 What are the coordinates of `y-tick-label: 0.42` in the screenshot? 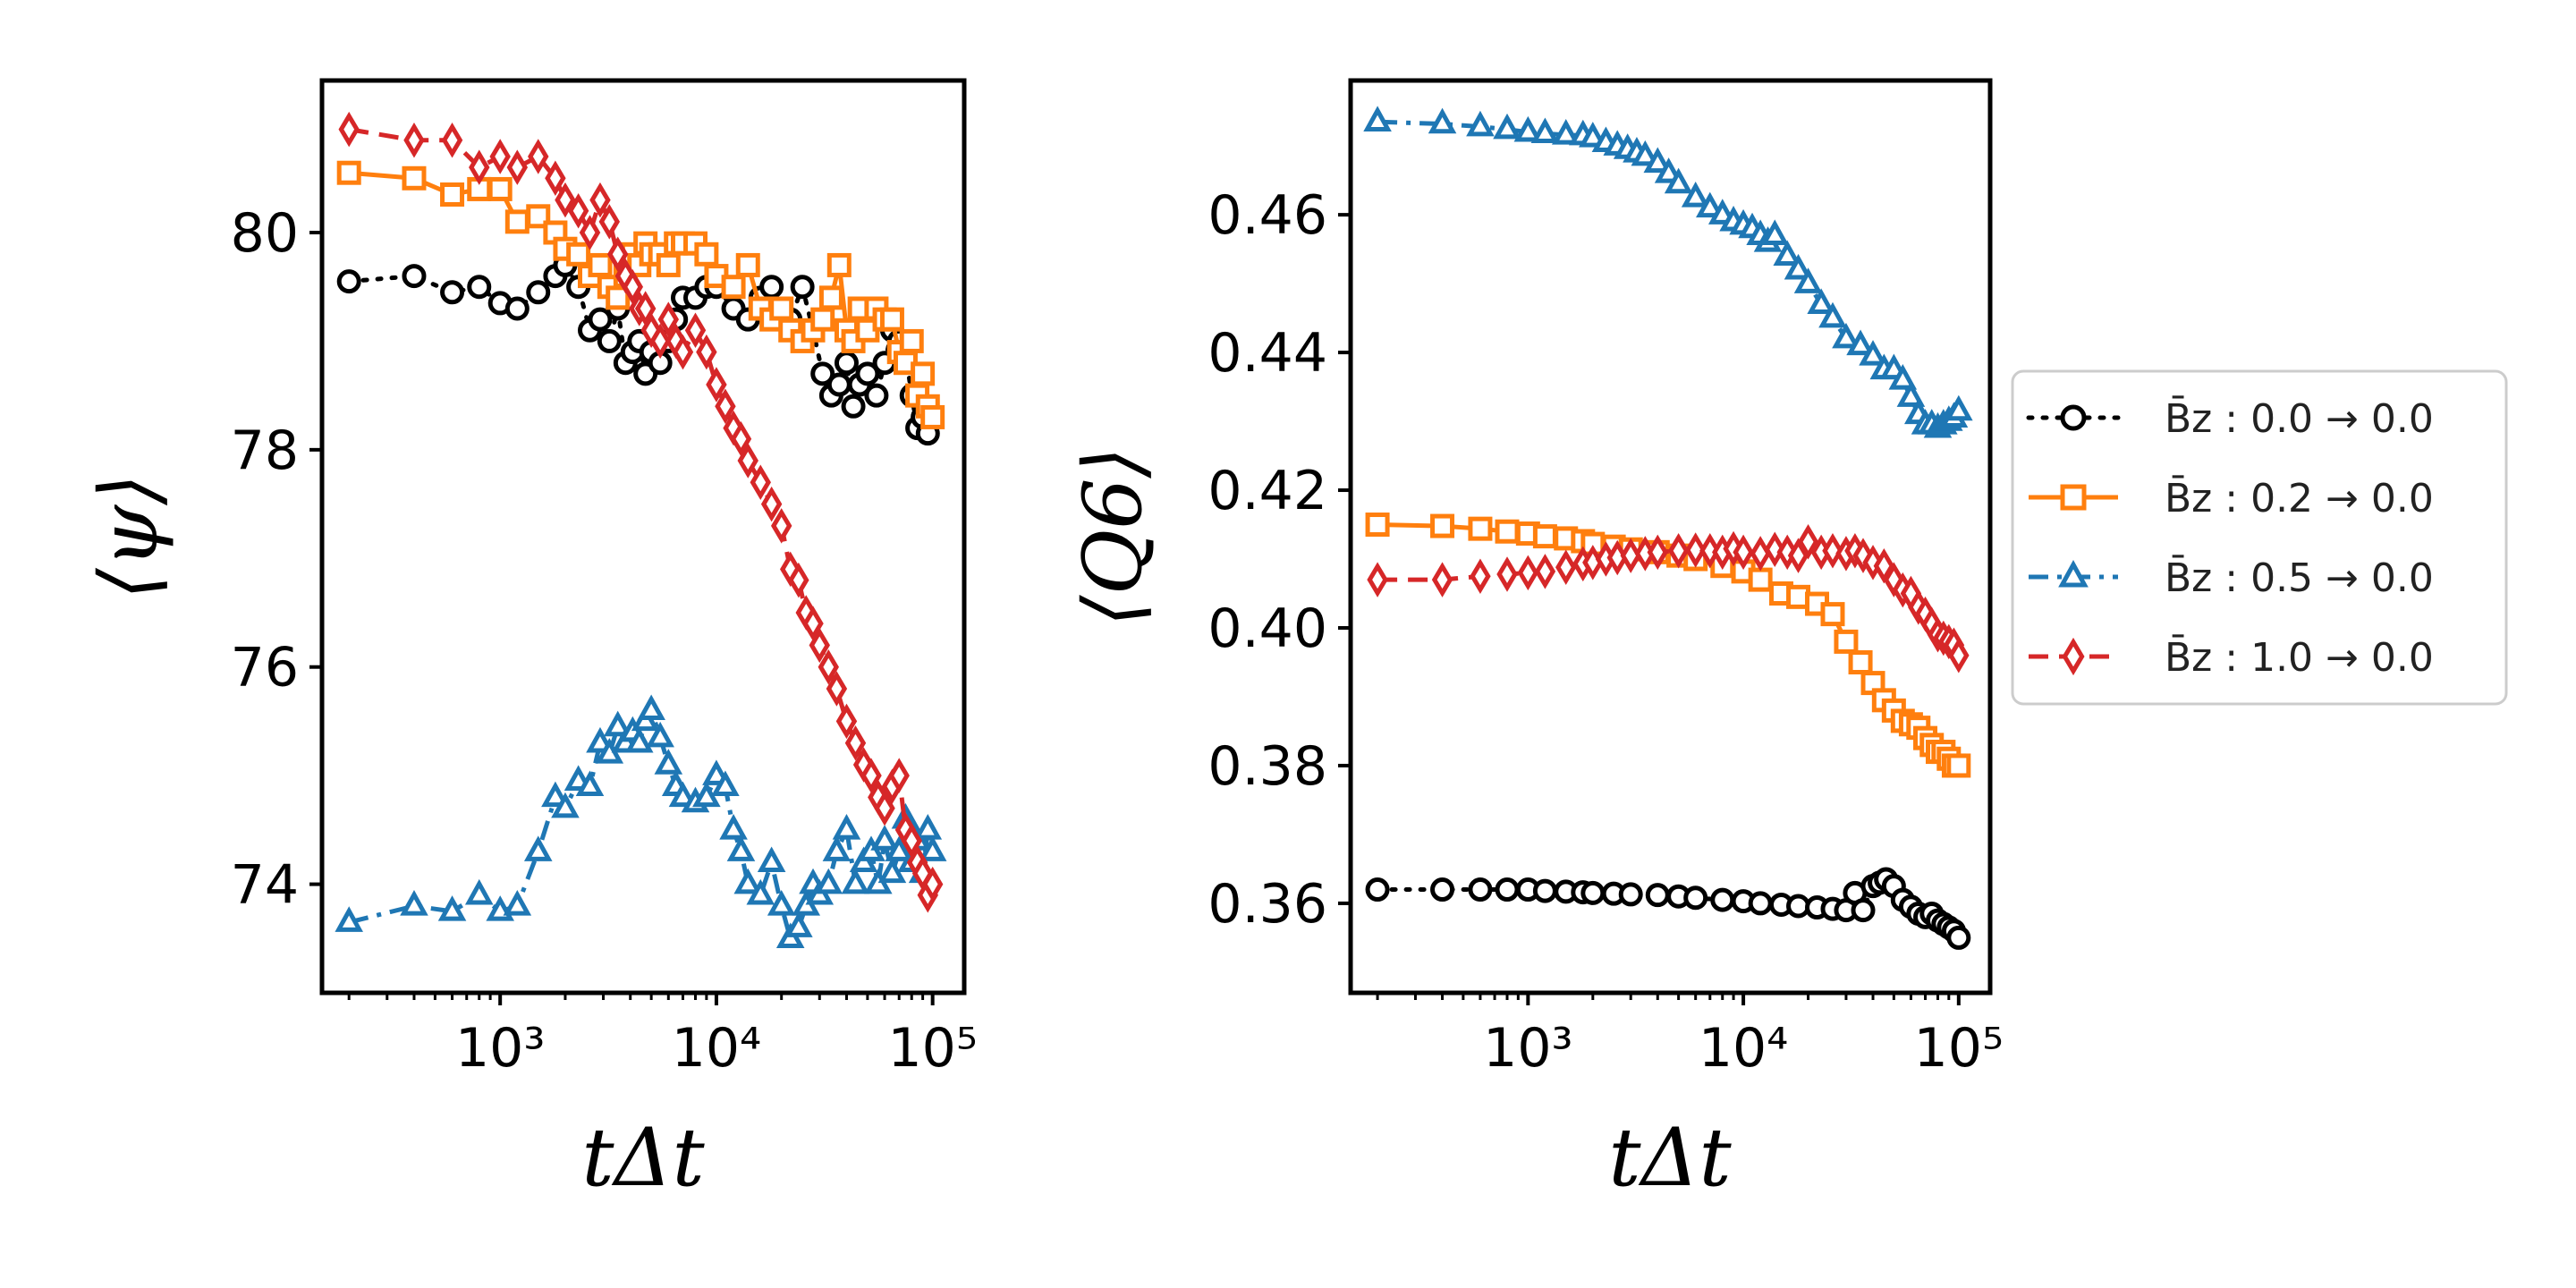 It's located at (1267, 491).